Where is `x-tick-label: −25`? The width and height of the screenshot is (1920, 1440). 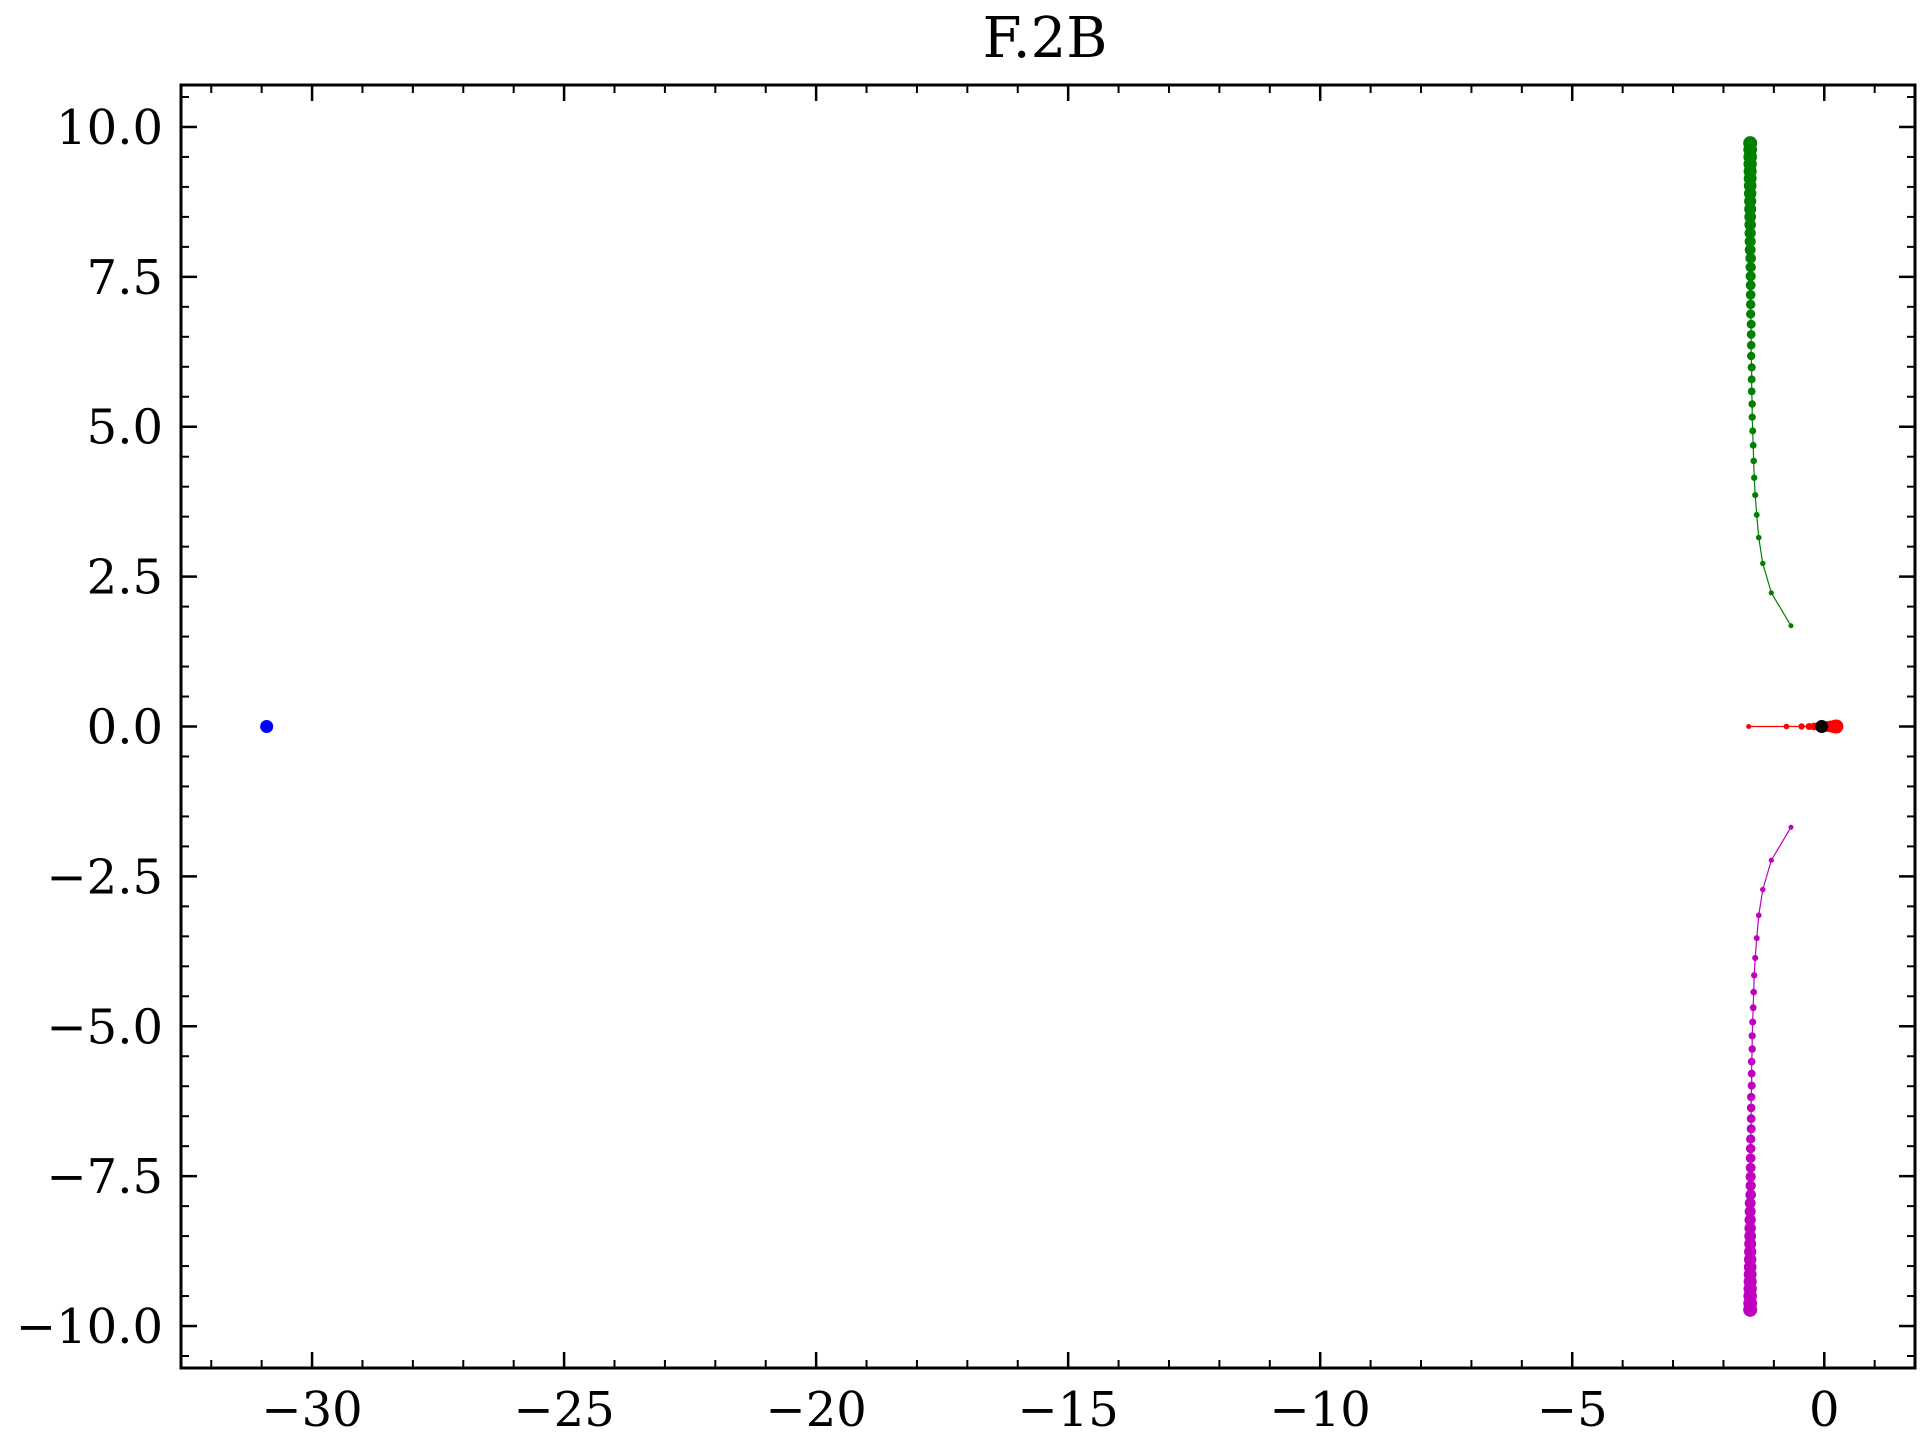 x-tick-label: −25 is located at coordinates (563, 1410).